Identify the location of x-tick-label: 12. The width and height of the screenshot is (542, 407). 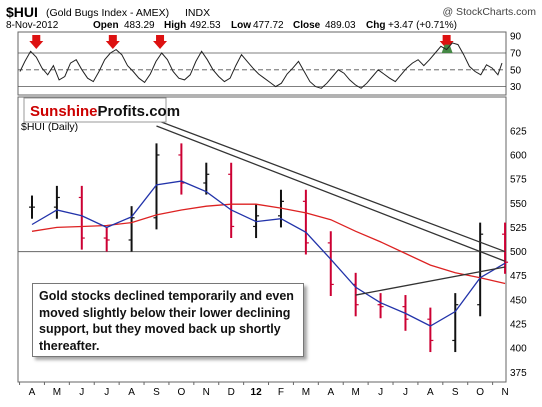
(257, 392).